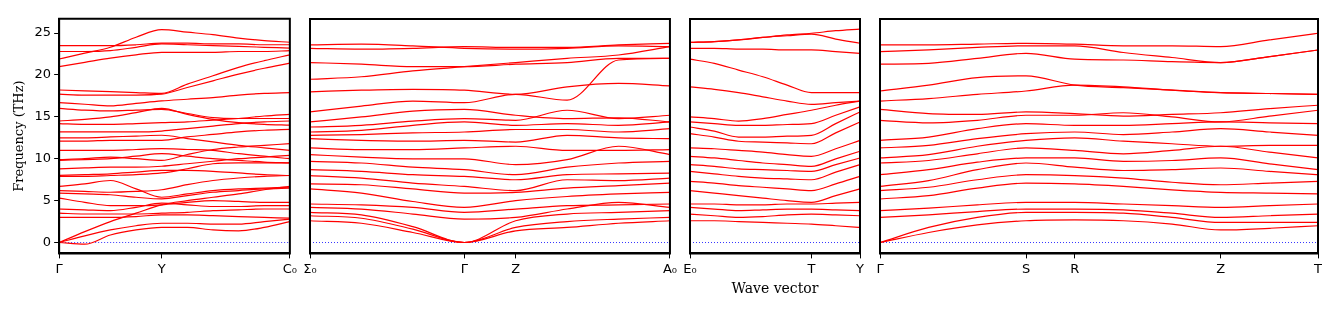 The image size is (1325, 310). I want to click on y-tick-label: 20, so click(43, 74).